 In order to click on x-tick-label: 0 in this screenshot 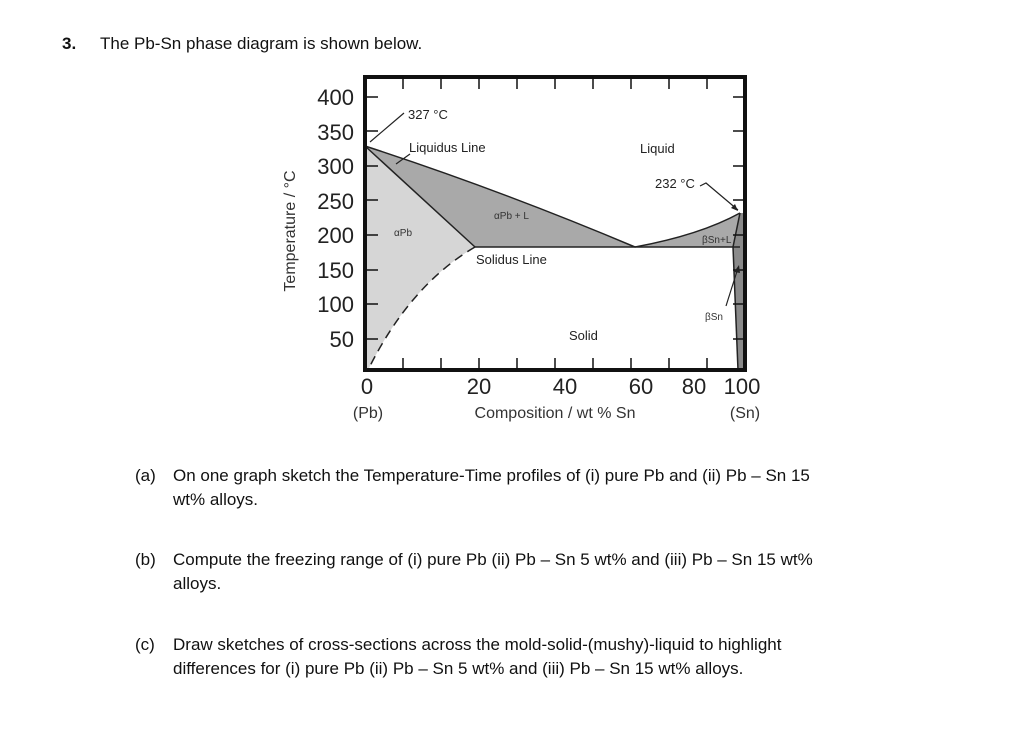, I will do `click(367, 386)`.